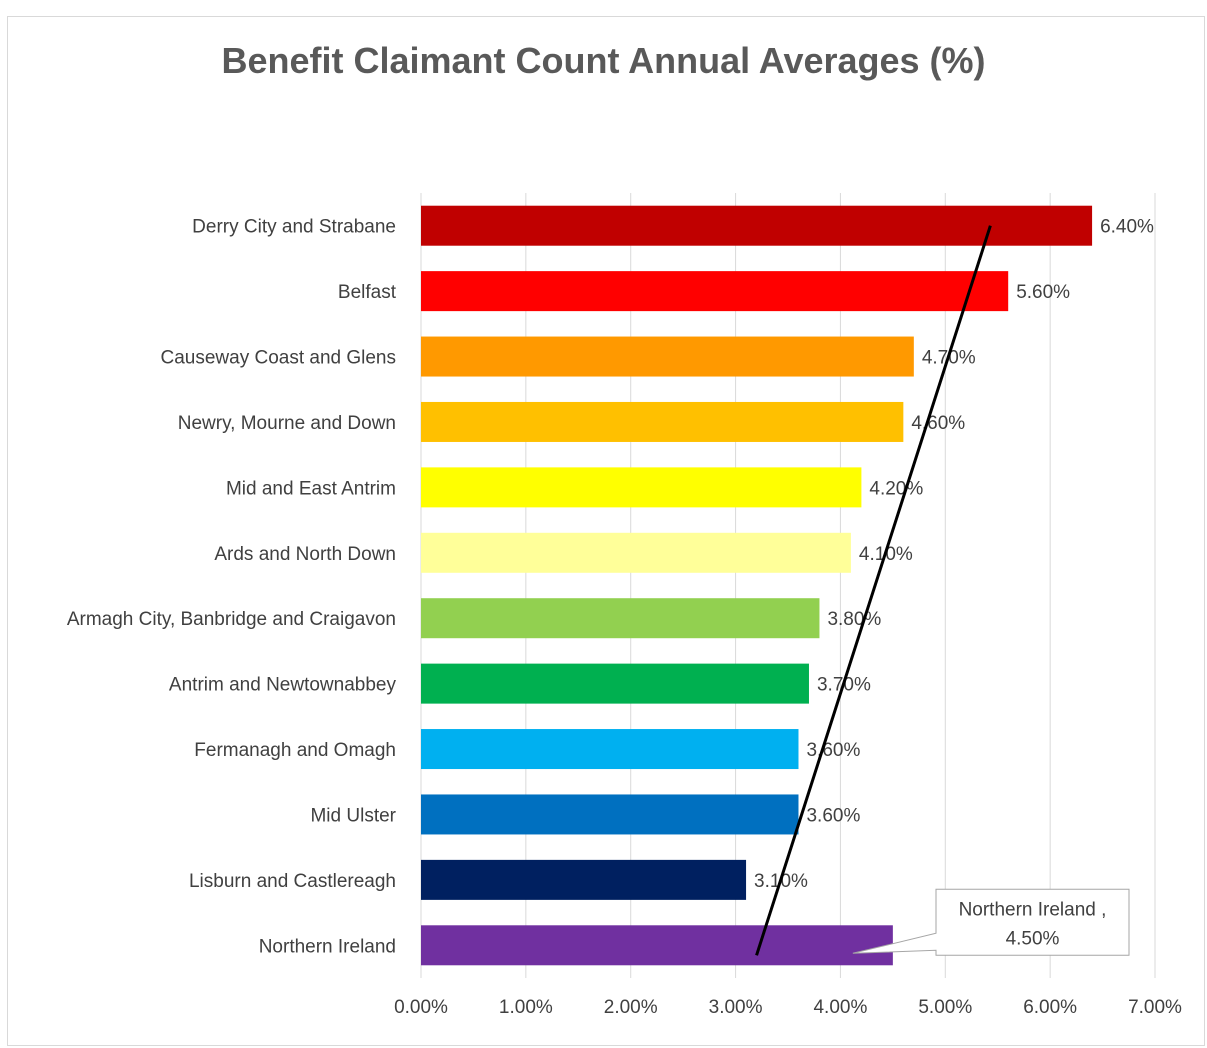 This screenshot has height=1048, width=1207. I want to click on callout-line-2: 4.50%, so click(1033, 938).